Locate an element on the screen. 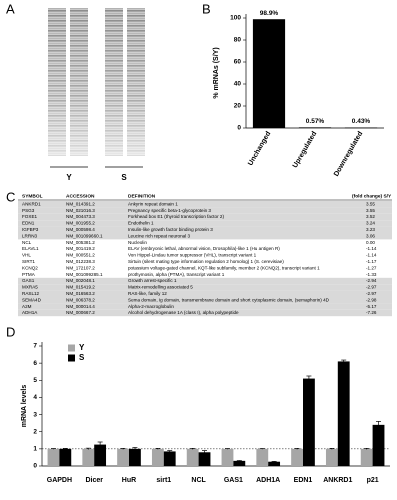 Image resolution: width=397 pixels, height=500 pixels. table-cell: 3.06 is located at coordinates (370, 235).